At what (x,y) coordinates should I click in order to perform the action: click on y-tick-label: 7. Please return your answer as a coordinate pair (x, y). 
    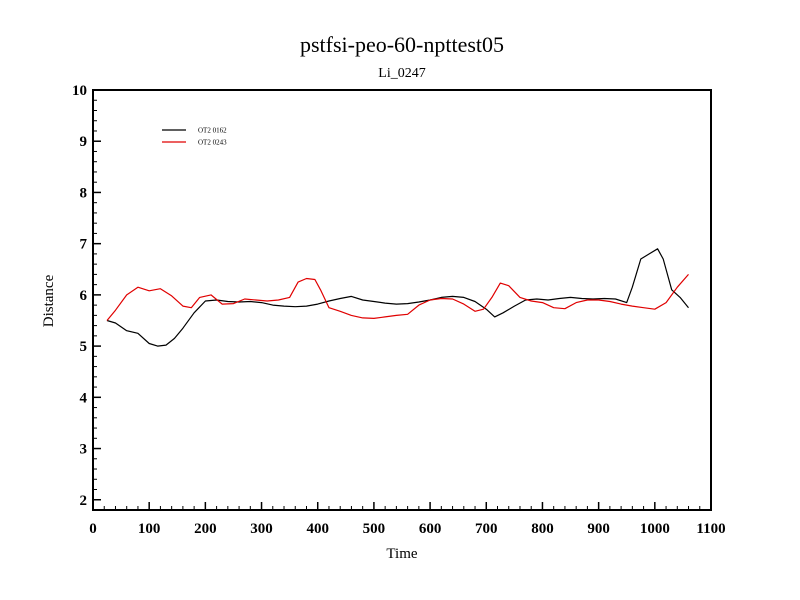
    Looking at the image, I should click on (84, 245).